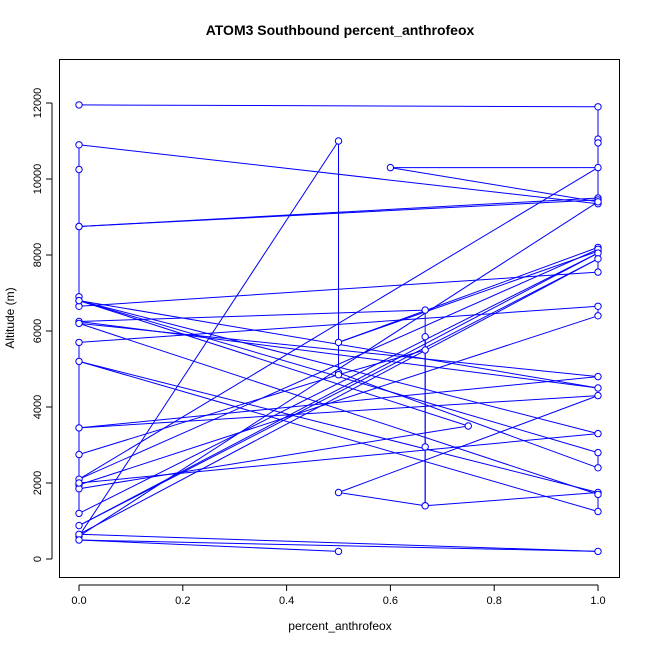 The height and width of the screenshot is (650, 650). What do you see at coordinates (38, 179) in the screenshot?
I see `y-tick-label: 10000` at bounding box center [38, 179].